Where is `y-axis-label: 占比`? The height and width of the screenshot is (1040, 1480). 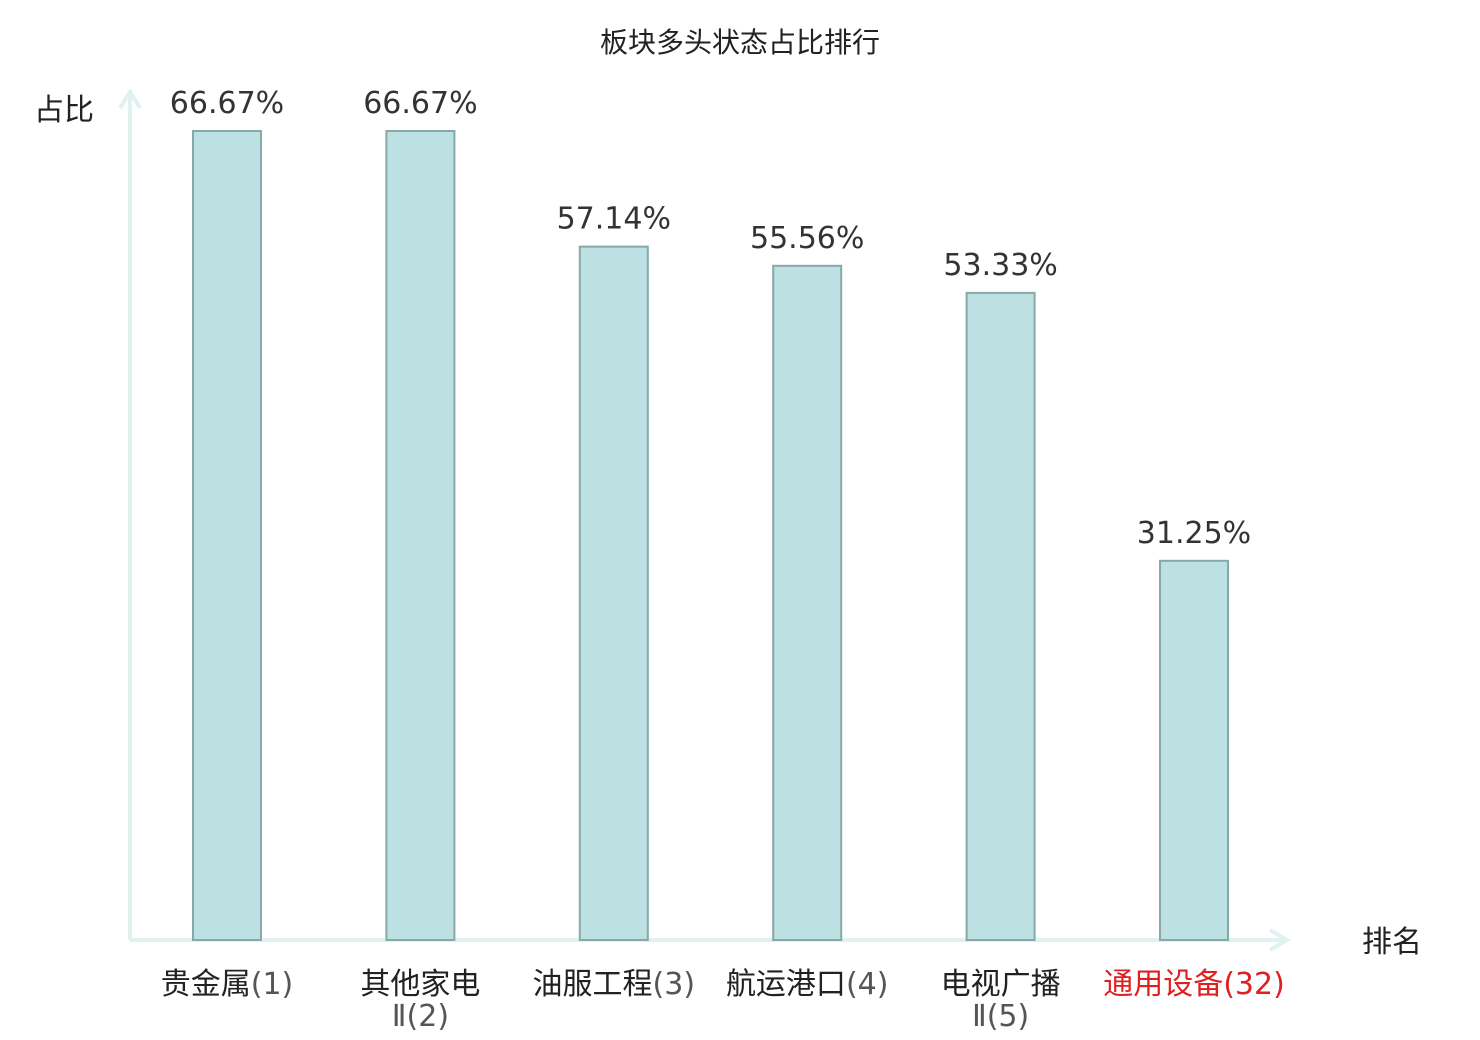 y-axis-label: 占比 is located at coordinates (64, 110).